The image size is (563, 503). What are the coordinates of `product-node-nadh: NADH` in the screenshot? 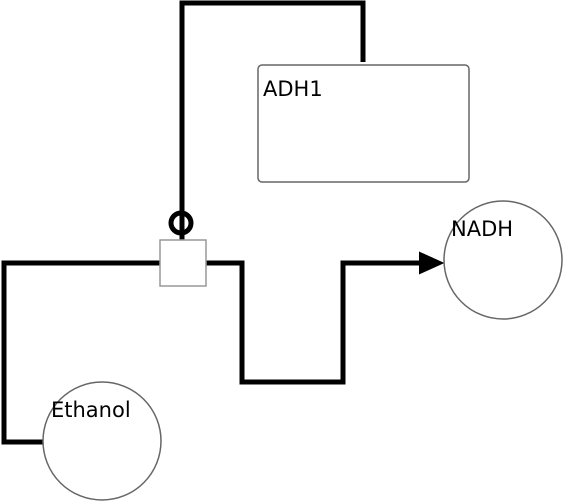 It's located at (503, 260).